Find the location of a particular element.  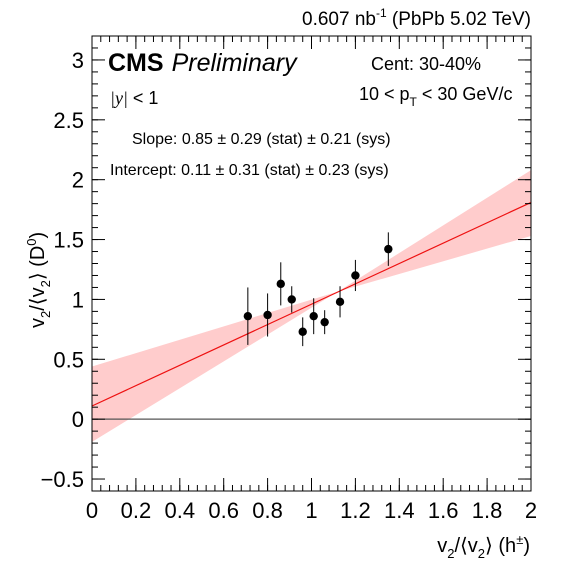

lumi-label: 0.607 nb-1 (PbPb 5.02 TeV) is located at coordinates (416, 18).